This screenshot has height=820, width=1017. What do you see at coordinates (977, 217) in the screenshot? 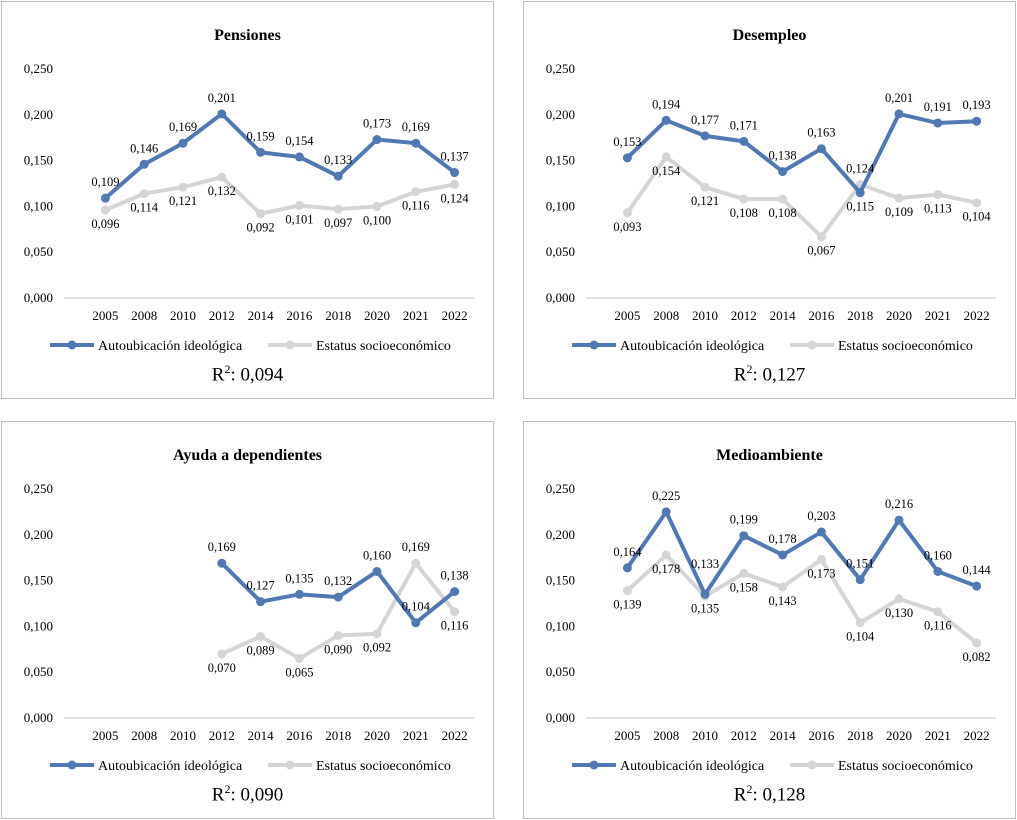
I see `data-label-estatus: 0,104` at bounding box center [977, 217].